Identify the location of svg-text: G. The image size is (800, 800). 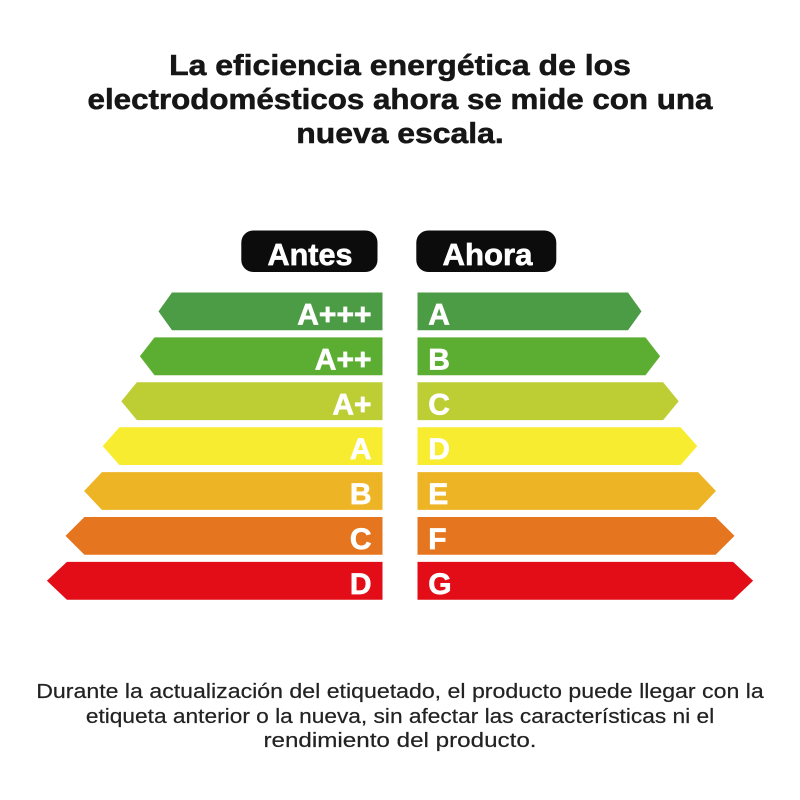
(439, 584).